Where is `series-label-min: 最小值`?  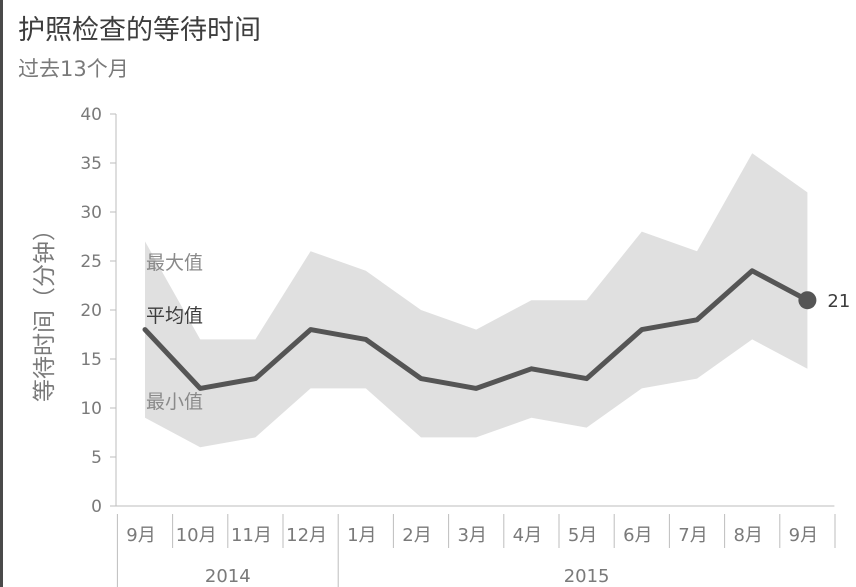 series-label-min: 最小值 is located at coordinates (174, 402).